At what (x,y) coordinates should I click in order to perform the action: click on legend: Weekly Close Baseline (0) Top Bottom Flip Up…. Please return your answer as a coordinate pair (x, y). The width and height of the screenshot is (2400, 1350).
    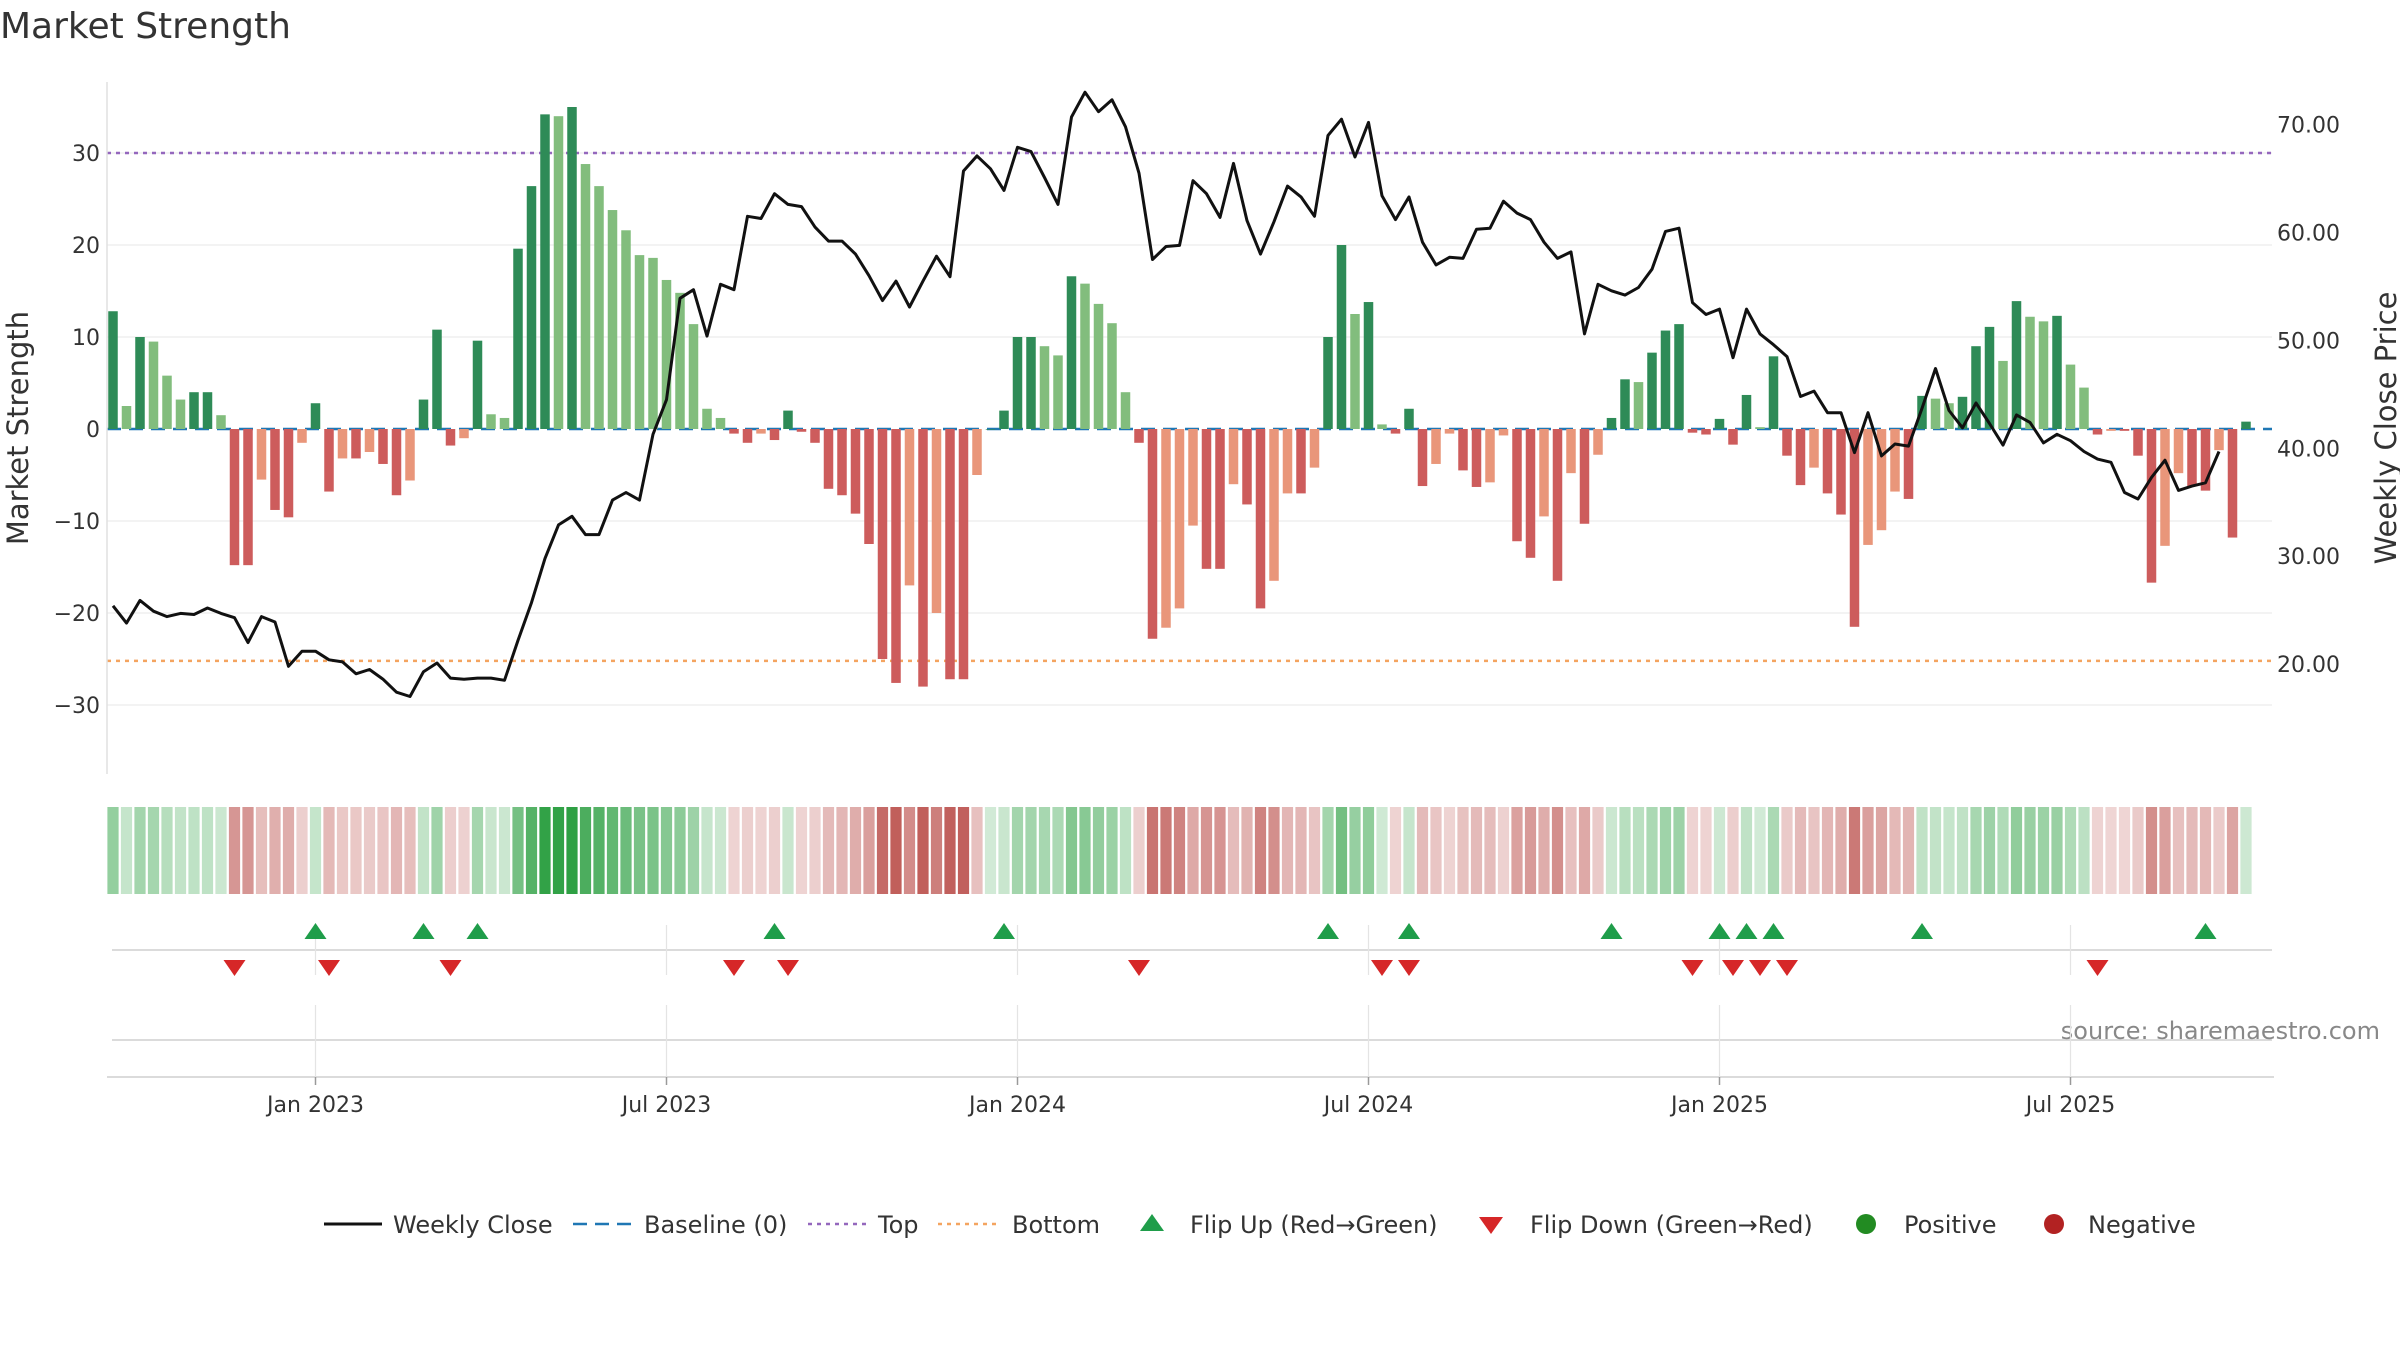
    Looking at the image, I should click on (1260, 1225).